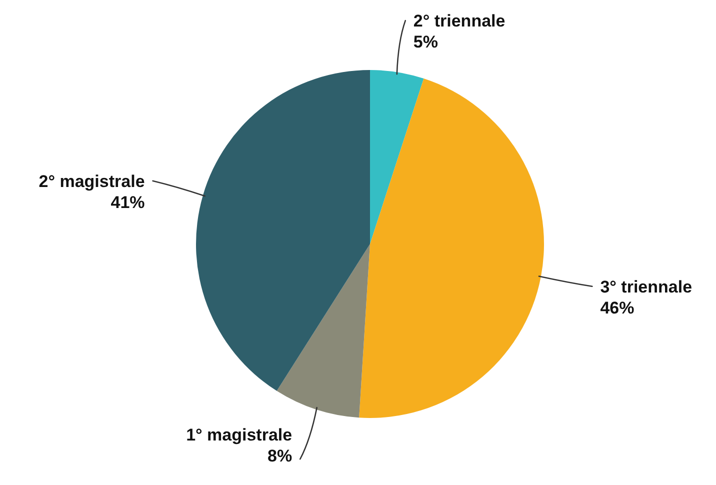 This screenshot has height=485, width=716. I want to click on data-label: 8%, so click(280, 456).